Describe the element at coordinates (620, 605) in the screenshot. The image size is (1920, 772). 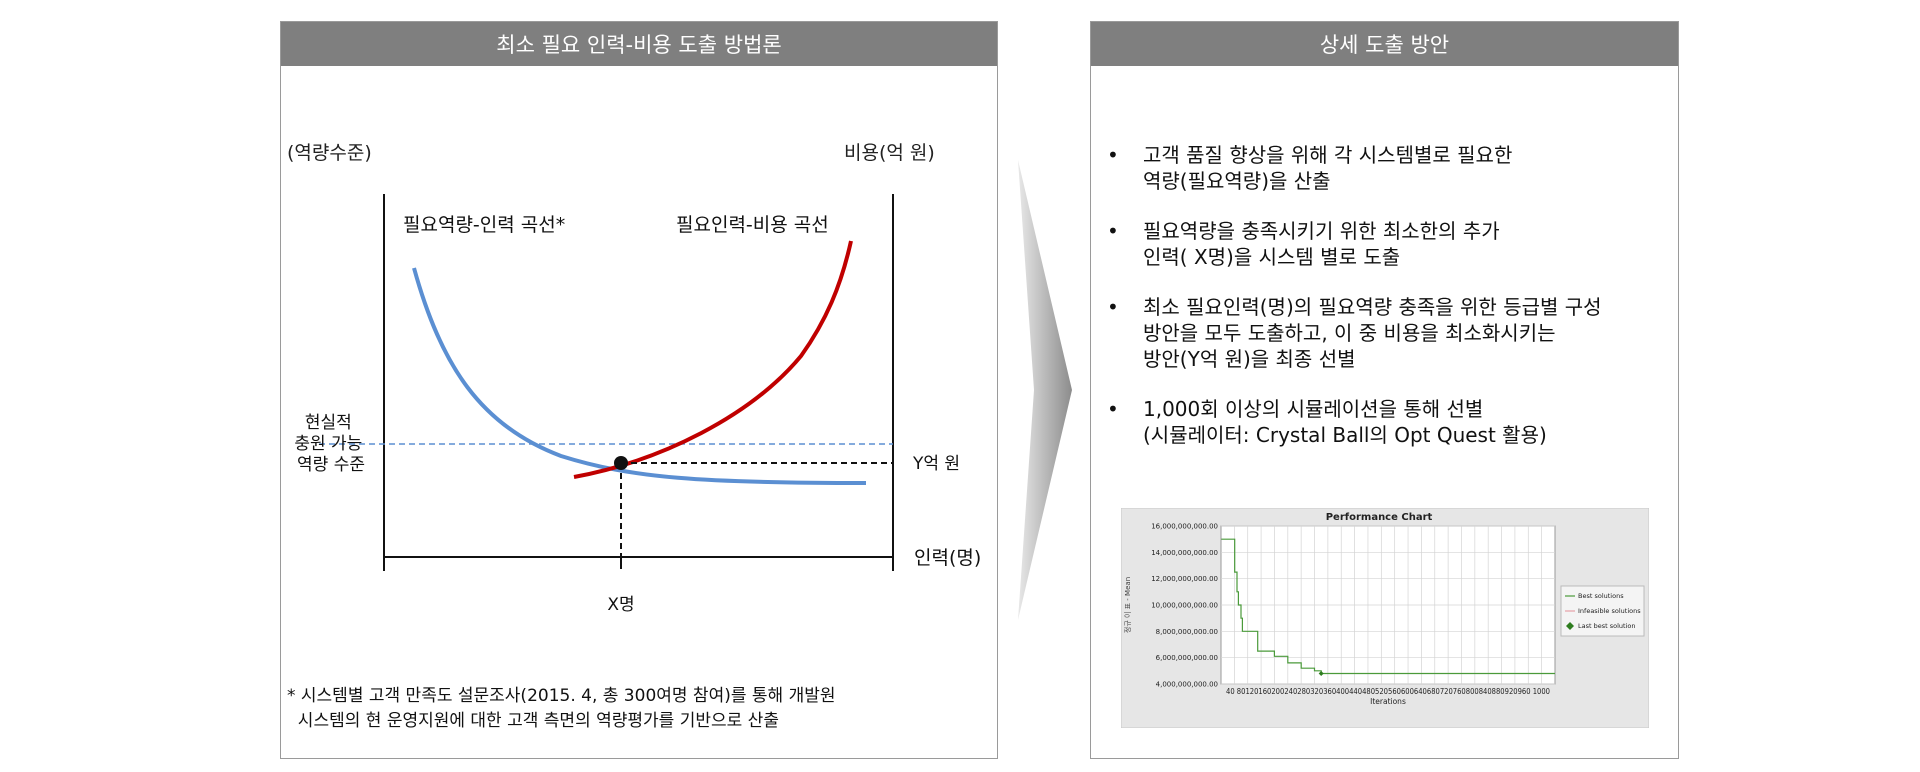
I see `x-value-label: X명` at that location.